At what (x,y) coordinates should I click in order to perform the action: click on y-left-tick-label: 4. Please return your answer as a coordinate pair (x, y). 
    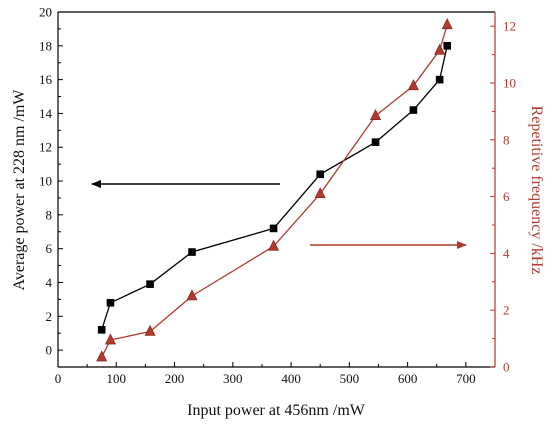
    Looking at the image, I should click on (49, 282).